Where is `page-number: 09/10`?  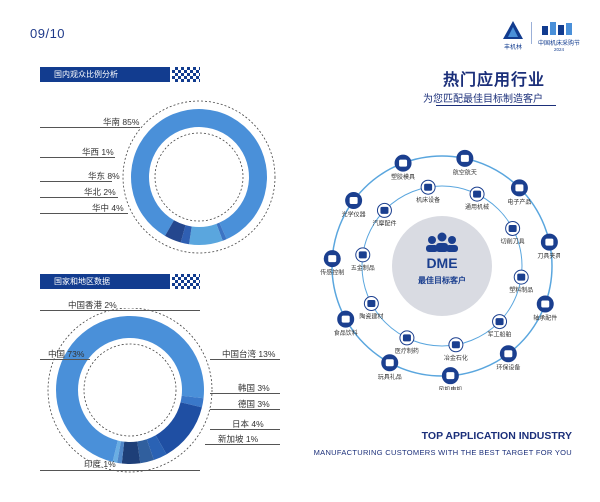 page-number: 09/10 is located at coordinates (48, 33).